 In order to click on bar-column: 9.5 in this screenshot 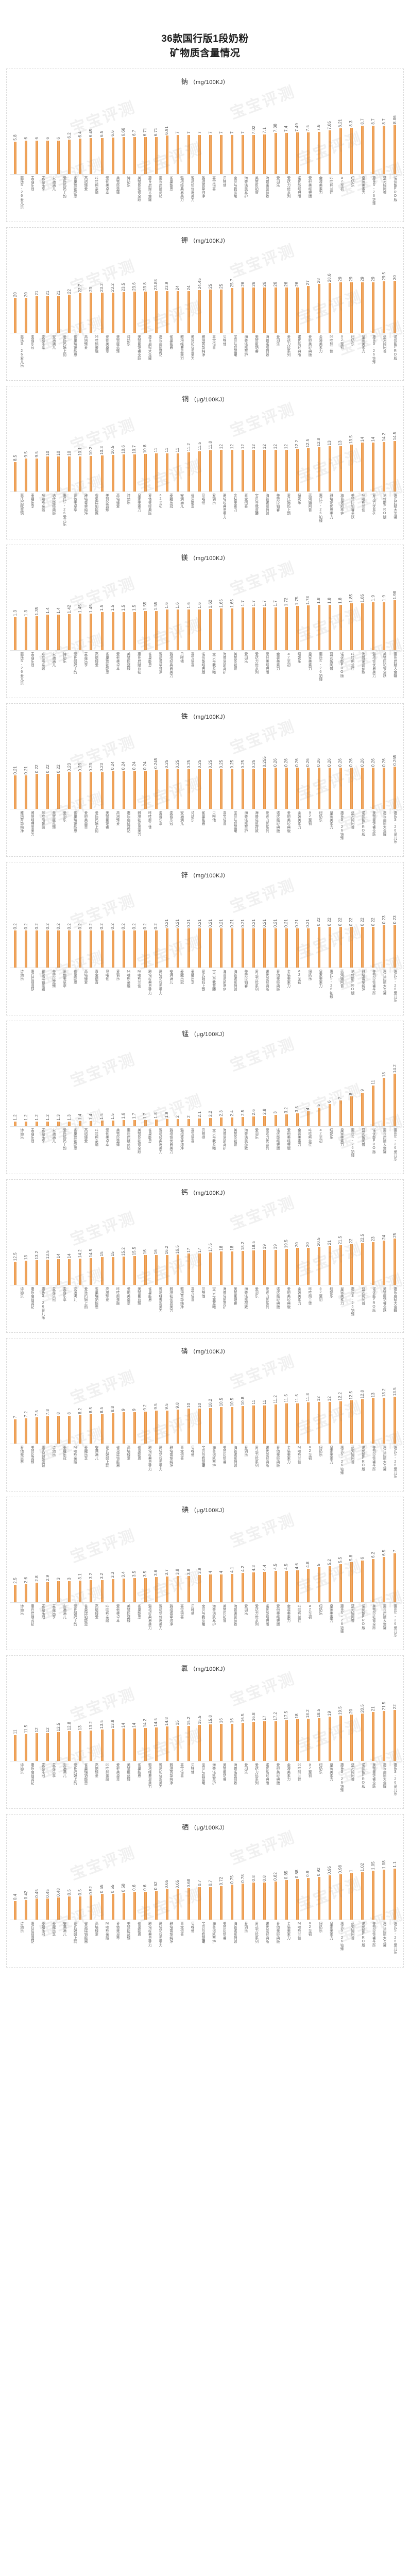, I will do `click(36, 448)`.